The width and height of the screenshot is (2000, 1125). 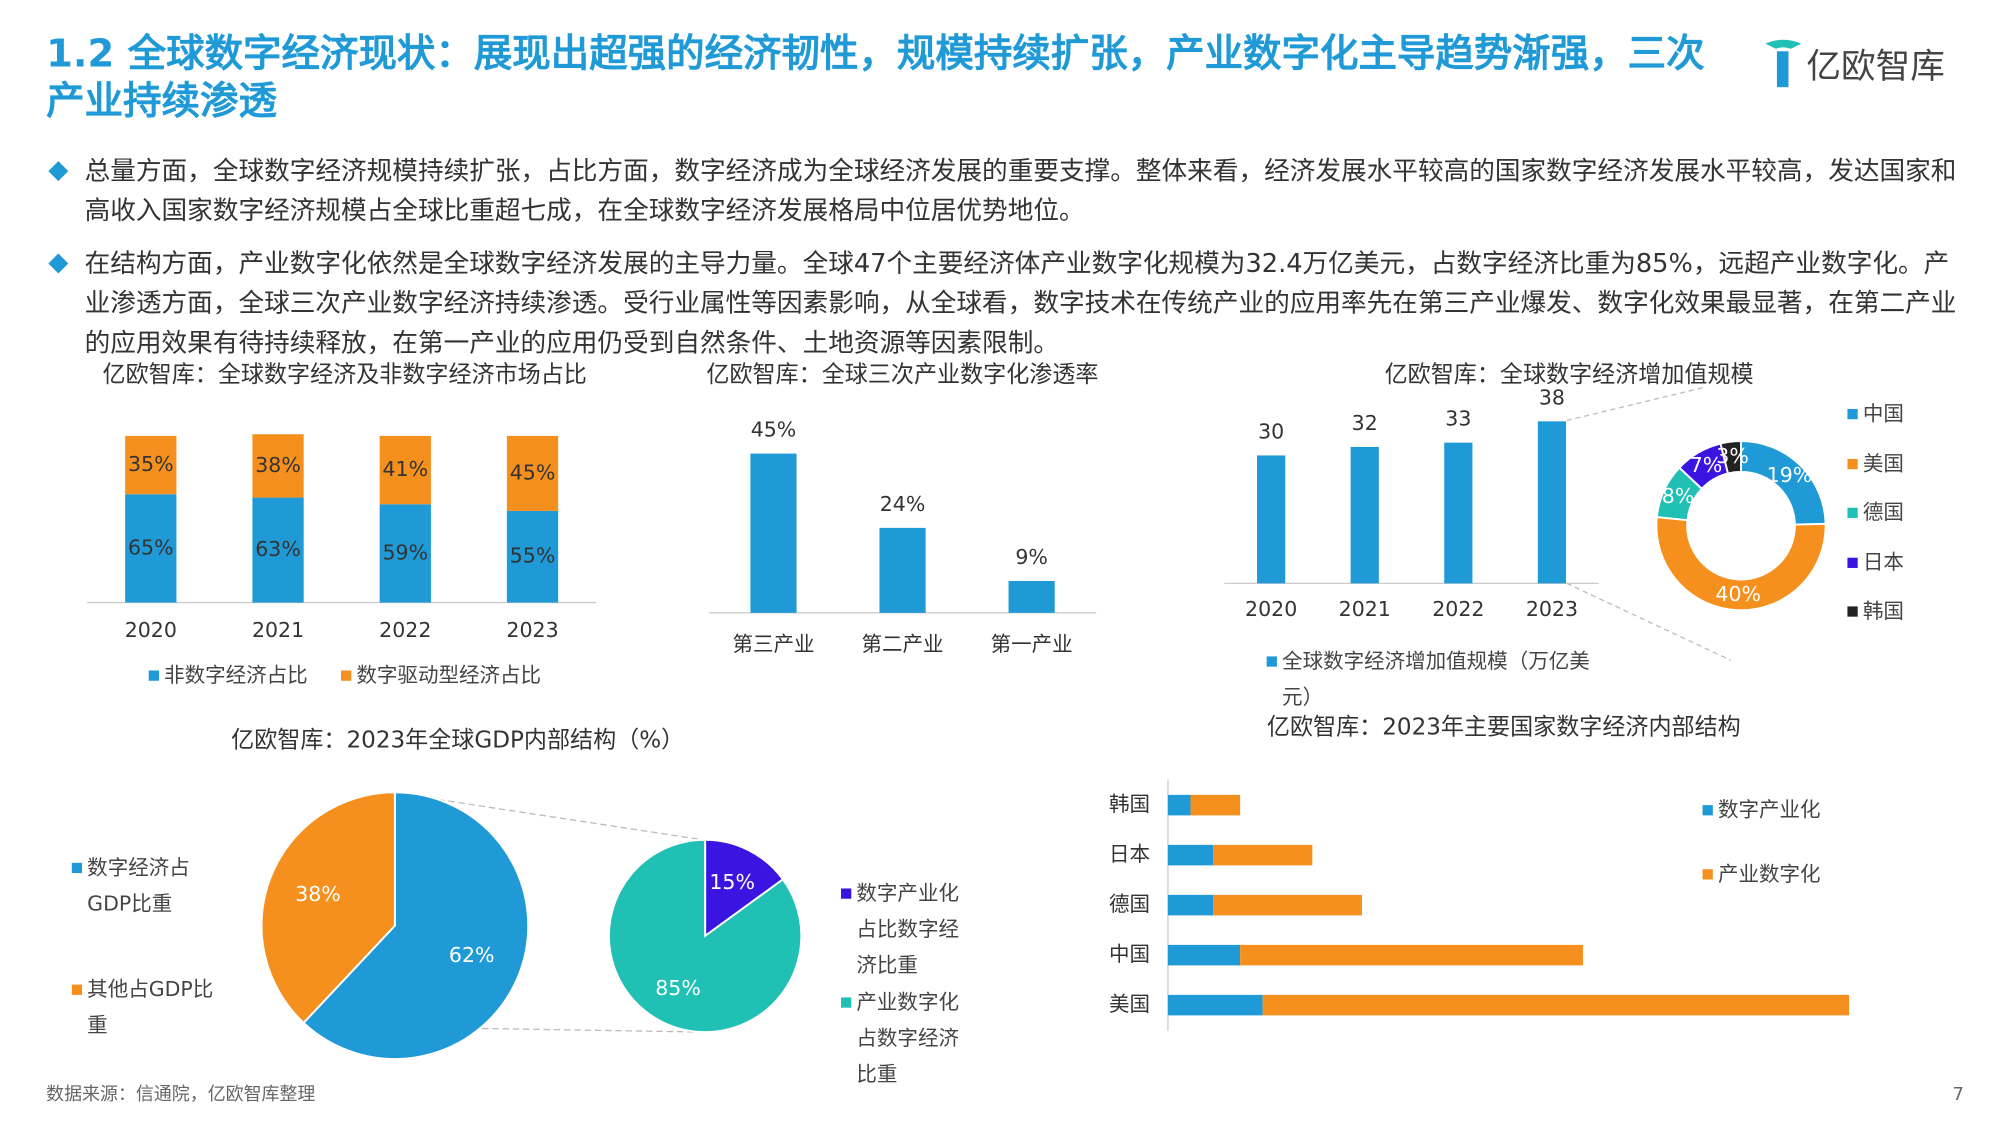 I want to click on data-label: 24%, so click(x=903, y=504).